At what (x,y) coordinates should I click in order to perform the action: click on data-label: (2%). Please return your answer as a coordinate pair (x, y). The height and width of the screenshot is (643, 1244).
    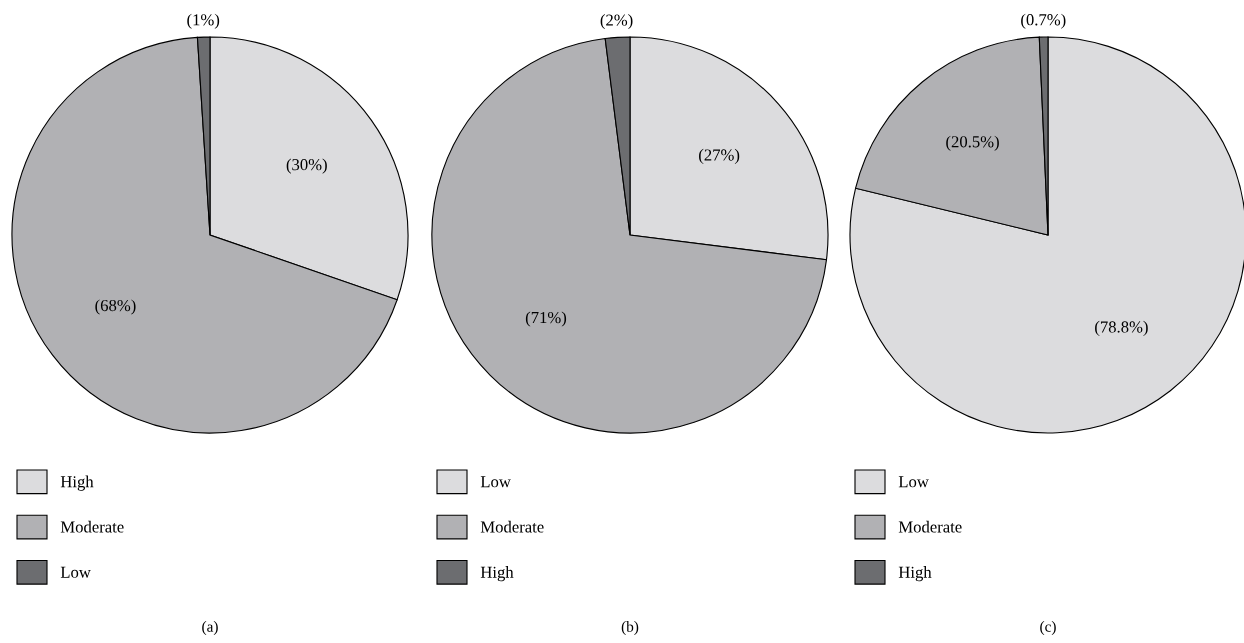
    Looking at the image, I should click on (616, 22).